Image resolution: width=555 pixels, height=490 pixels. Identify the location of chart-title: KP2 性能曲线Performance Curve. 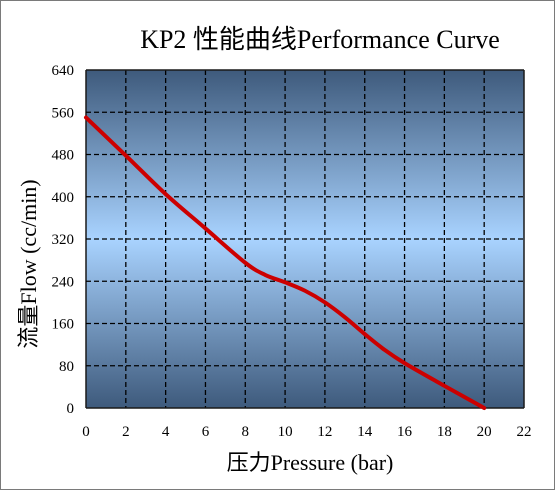
(320, 39).